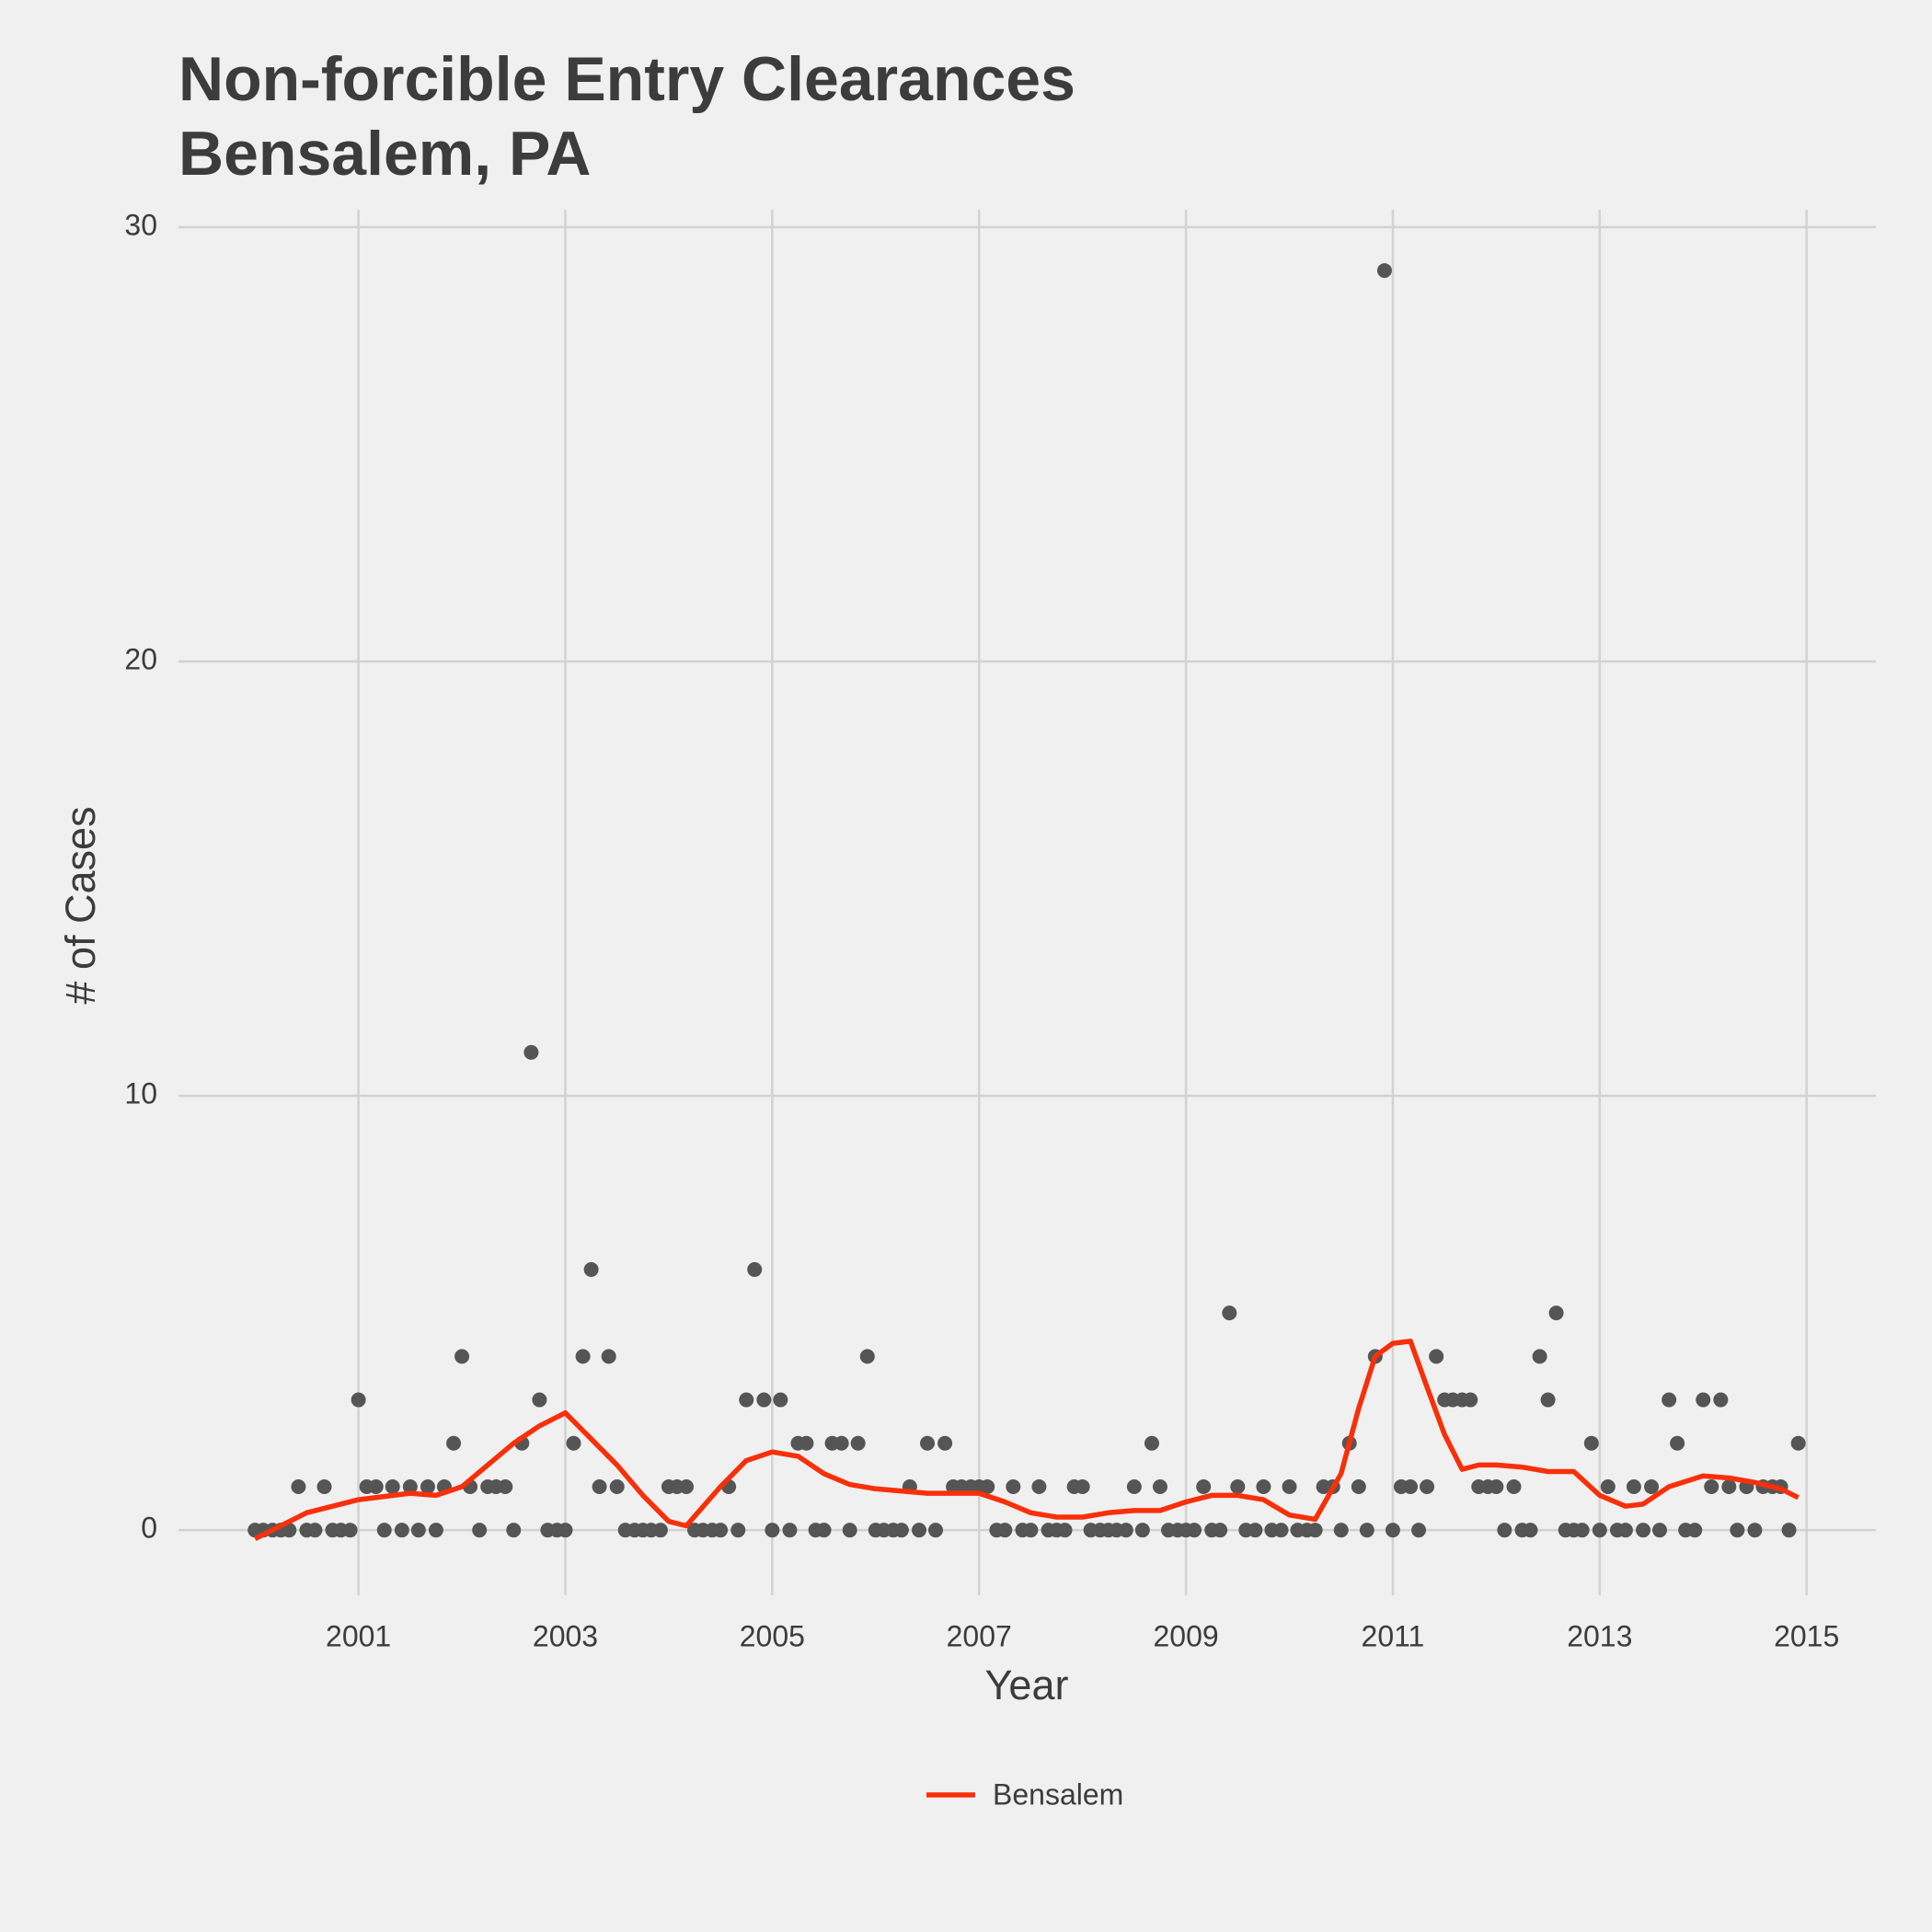 The image size is (1932, 1932). What do you see at coordinates (1393, 1635) in the screenshot?
I see `x-tick-label: 2011` at bounding box center [1393, 1635].